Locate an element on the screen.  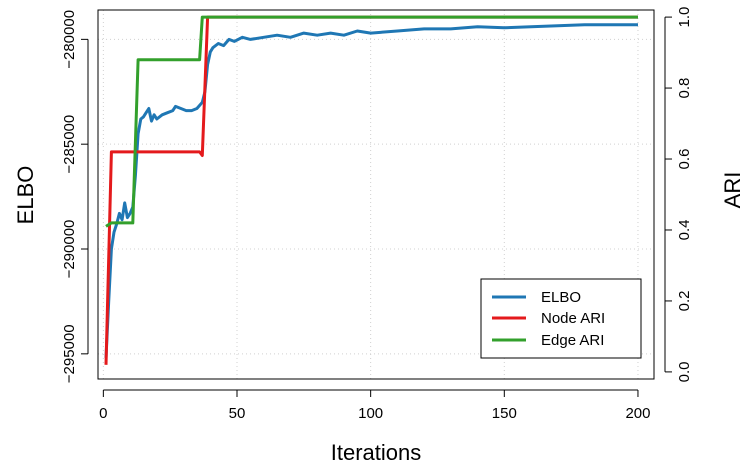
y-right-tick-label: 0.8 is located at coordinates (684, 88).